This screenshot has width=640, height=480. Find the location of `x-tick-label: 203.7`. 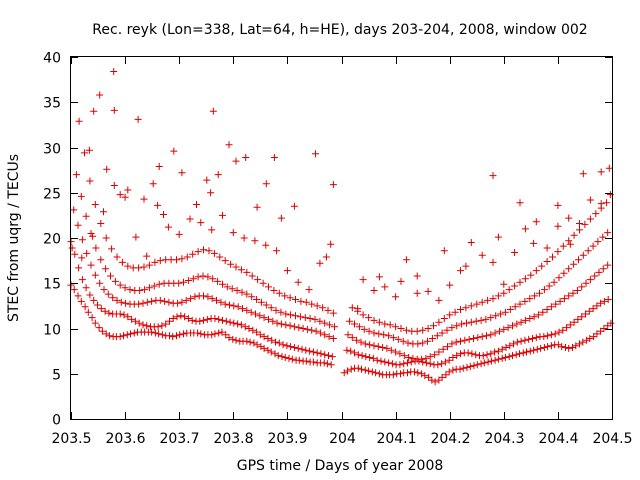

x-tick-label: 203.7 is located at coordinates (179, 439).